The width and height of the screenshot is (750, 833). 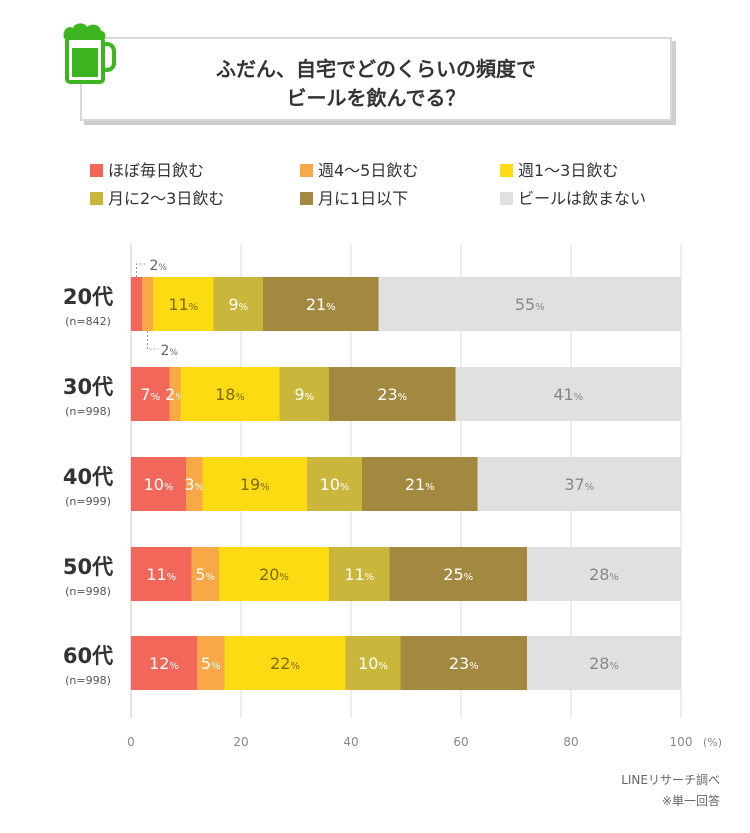 What do you see at coordinates (88, 656) in the screenshot?
I see `category-label: 60代` at bounding box center [88, 656].